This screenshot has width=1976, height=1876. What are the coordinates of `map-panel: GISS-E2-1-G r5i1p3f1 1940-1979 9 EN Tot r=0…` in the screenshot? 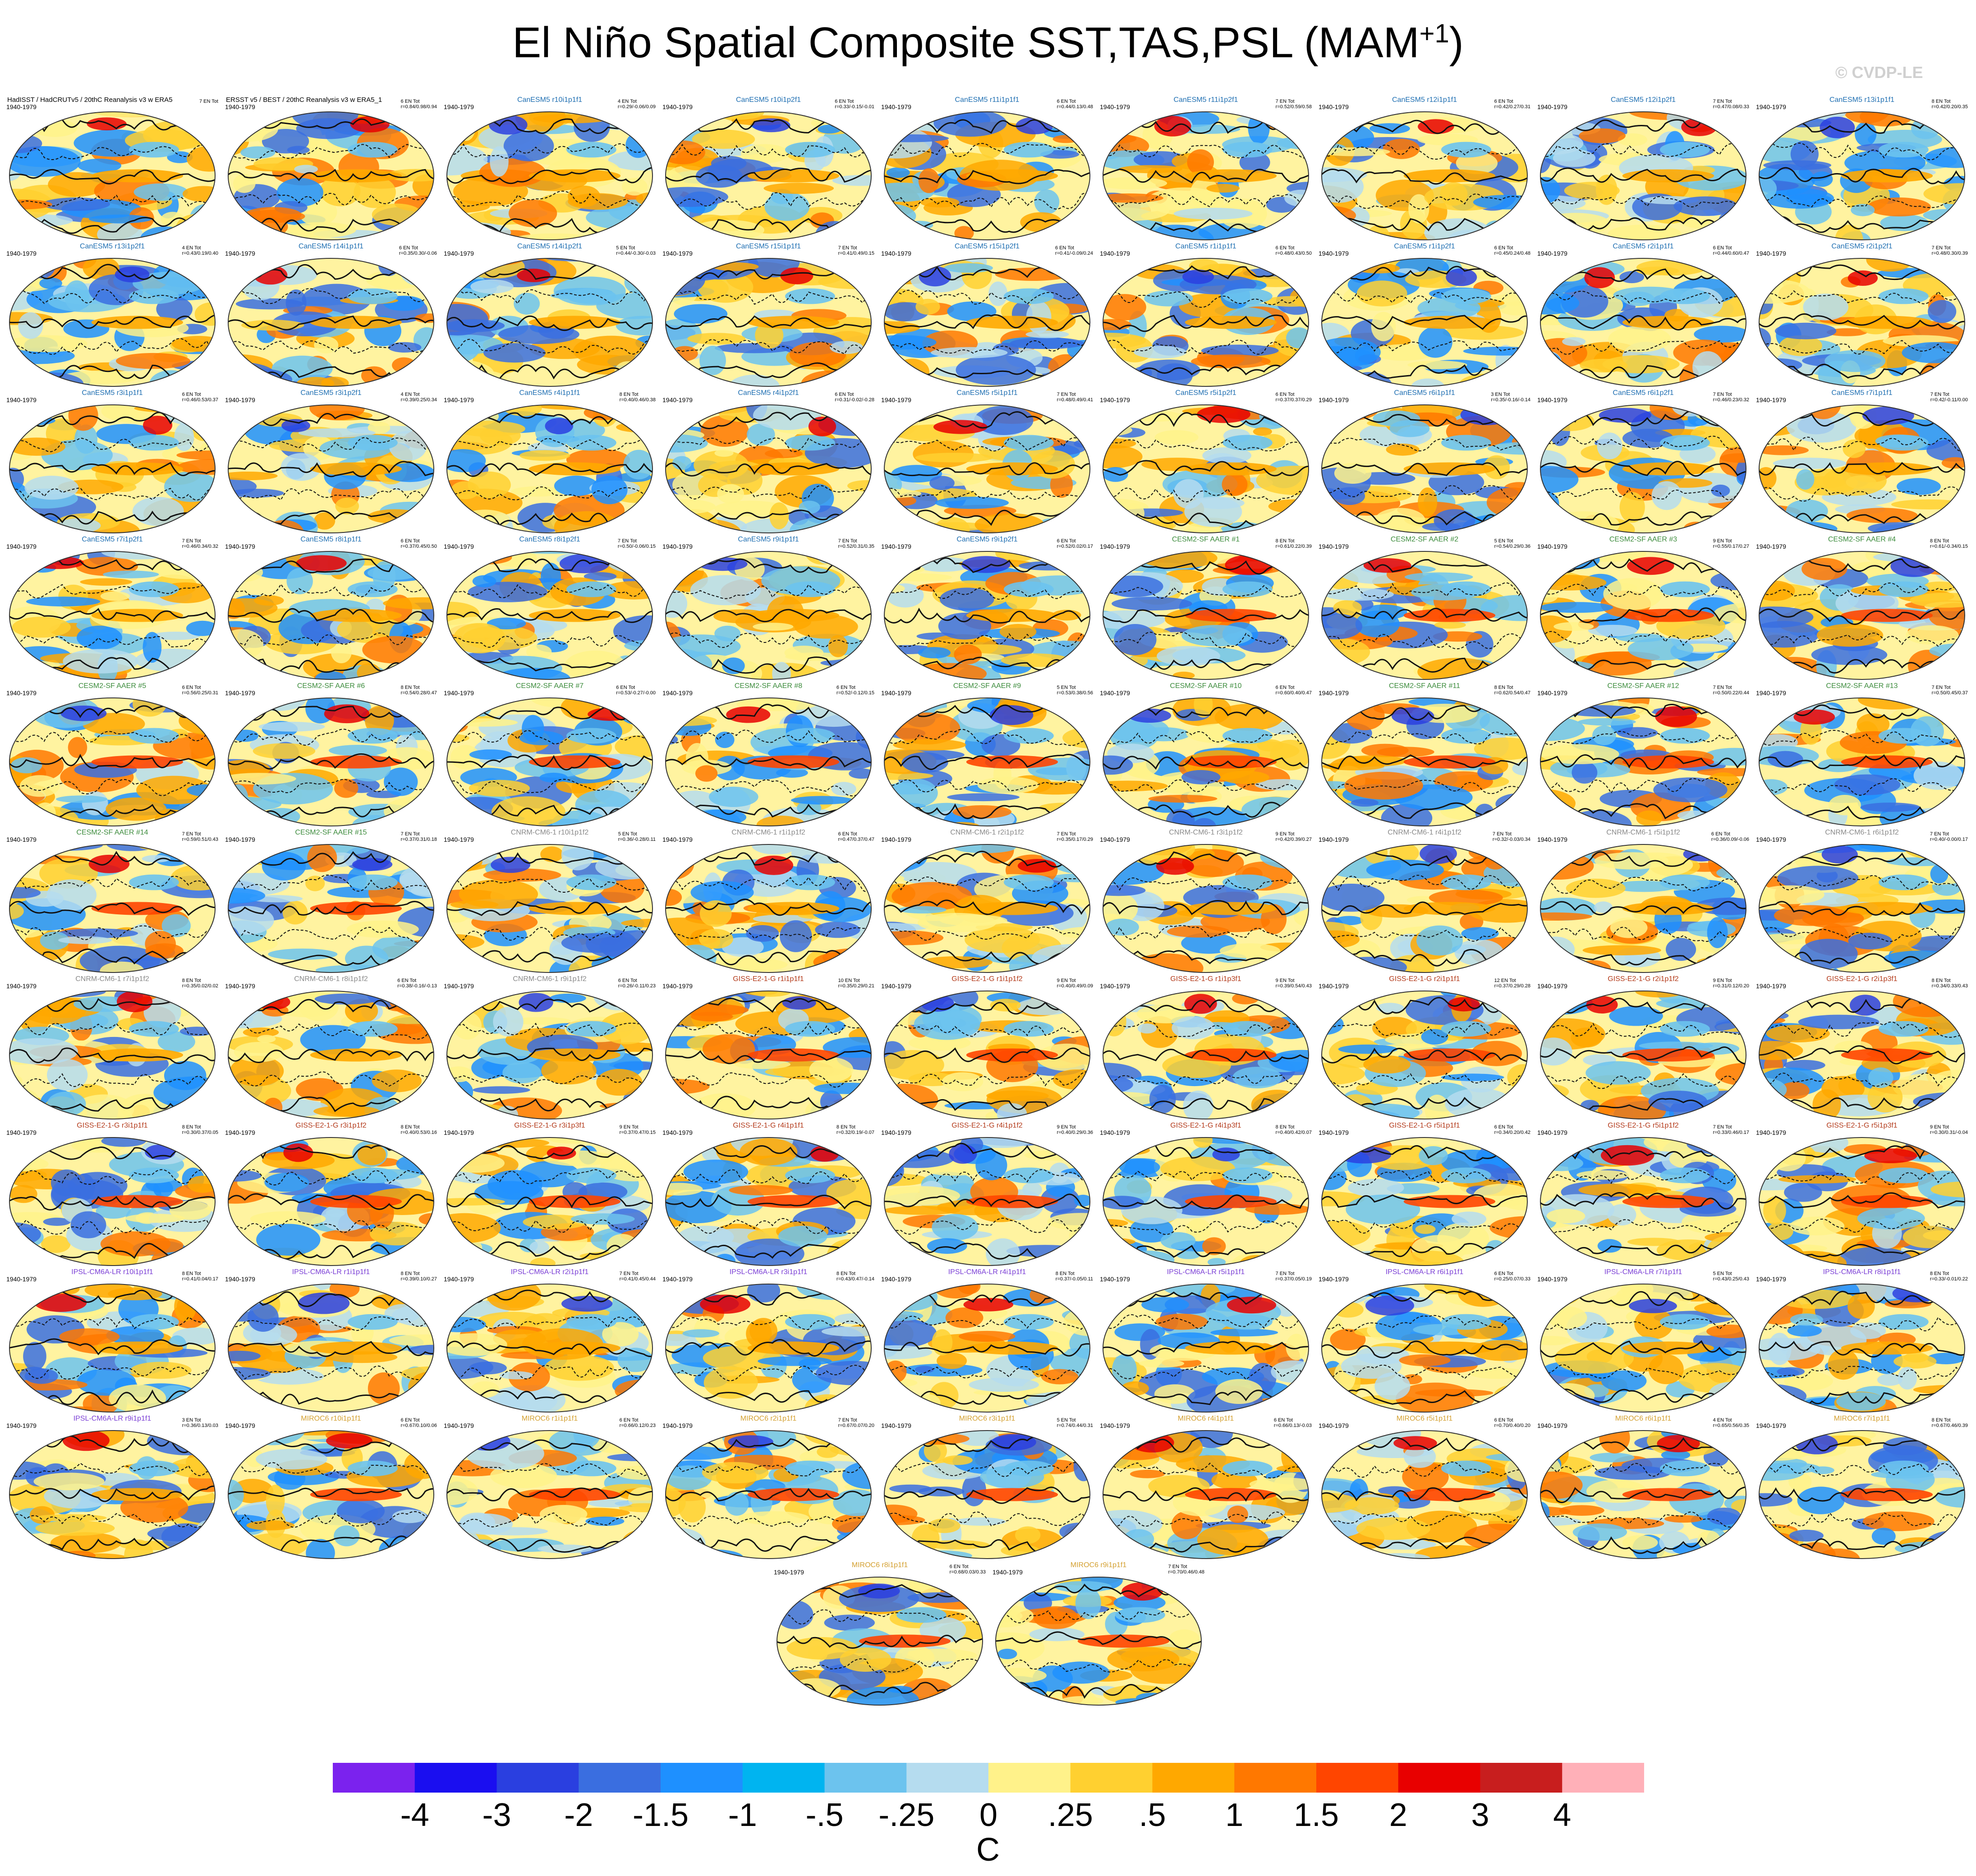 It's located at (1862, 1195).